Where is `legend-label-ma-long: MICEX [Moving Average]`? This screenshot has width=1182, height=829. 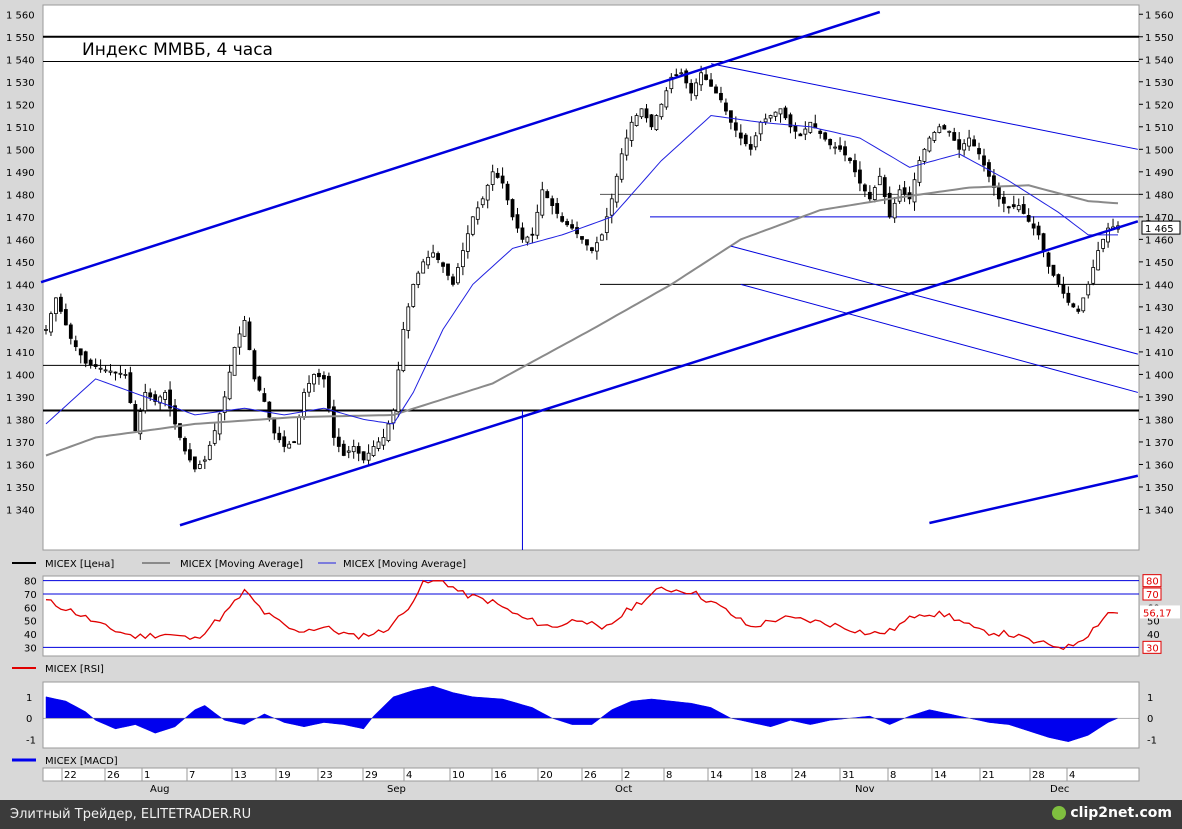
legend-label-ma-long: MICEX [Moving Average] is located at coordinates (241, 564).